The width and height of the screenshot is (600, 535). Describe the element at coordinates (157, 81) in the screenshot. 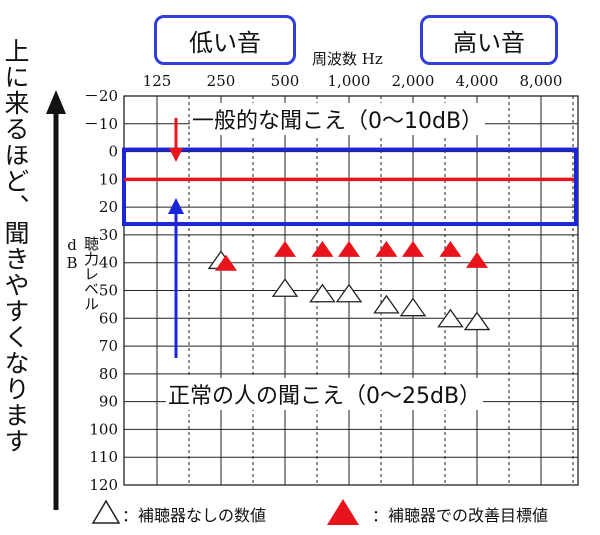

I see `x-tick-label: 125` at that location.